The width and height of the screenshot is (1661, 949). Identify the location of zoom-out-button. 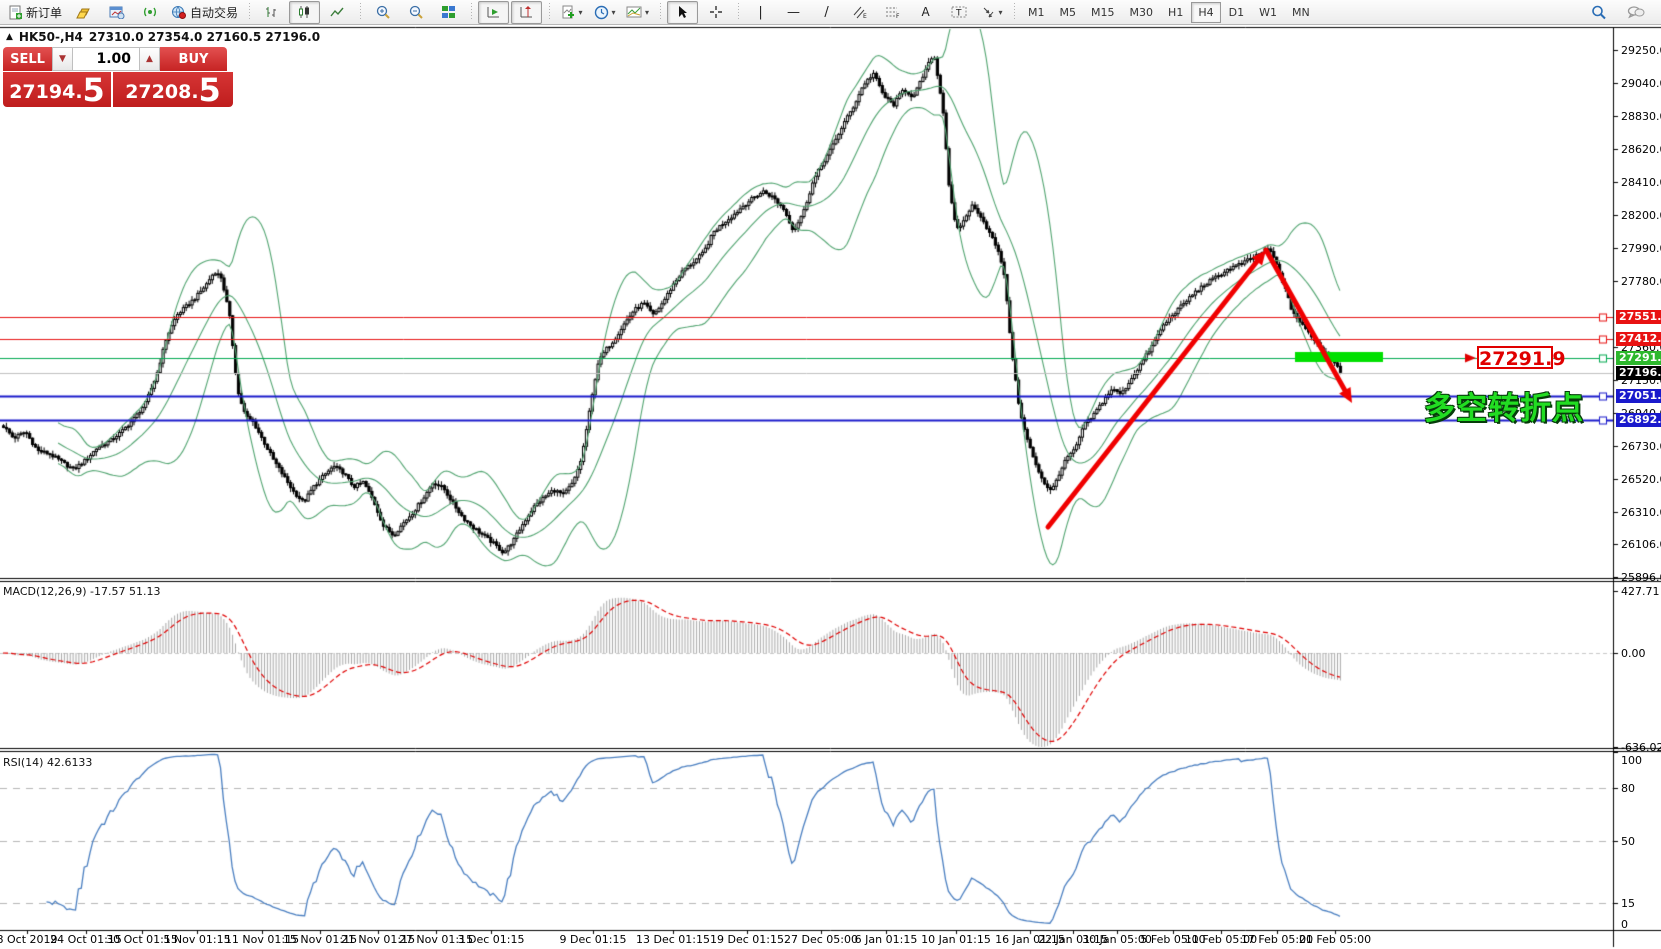
(415, 12).